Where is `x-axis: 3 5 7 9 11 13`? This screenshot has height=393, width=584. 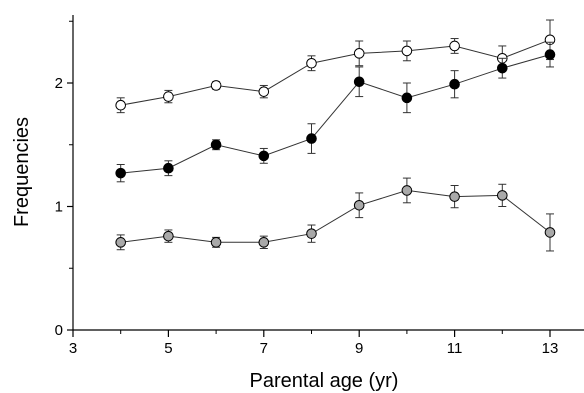
x-axis: 3 5 7 9 11 13 is located at coordinates (326, 343).